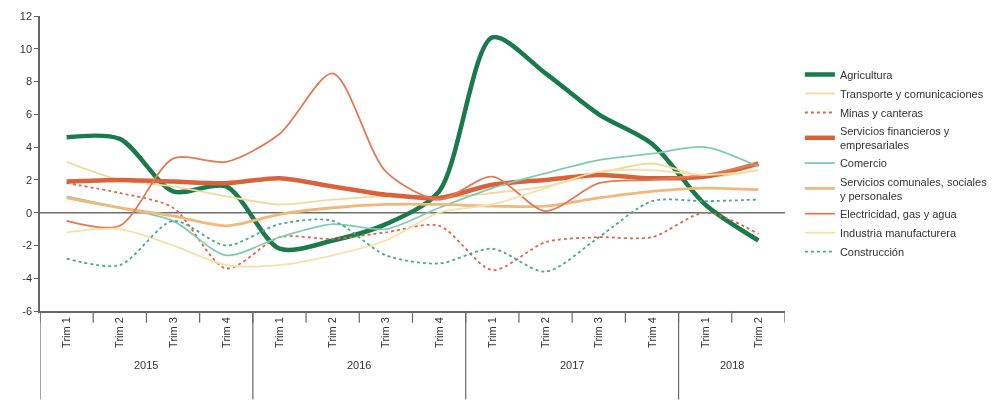 The height and width of the screenshot is (401, 1003). I want to click on y-tick-label: 4, so click(29, 146).